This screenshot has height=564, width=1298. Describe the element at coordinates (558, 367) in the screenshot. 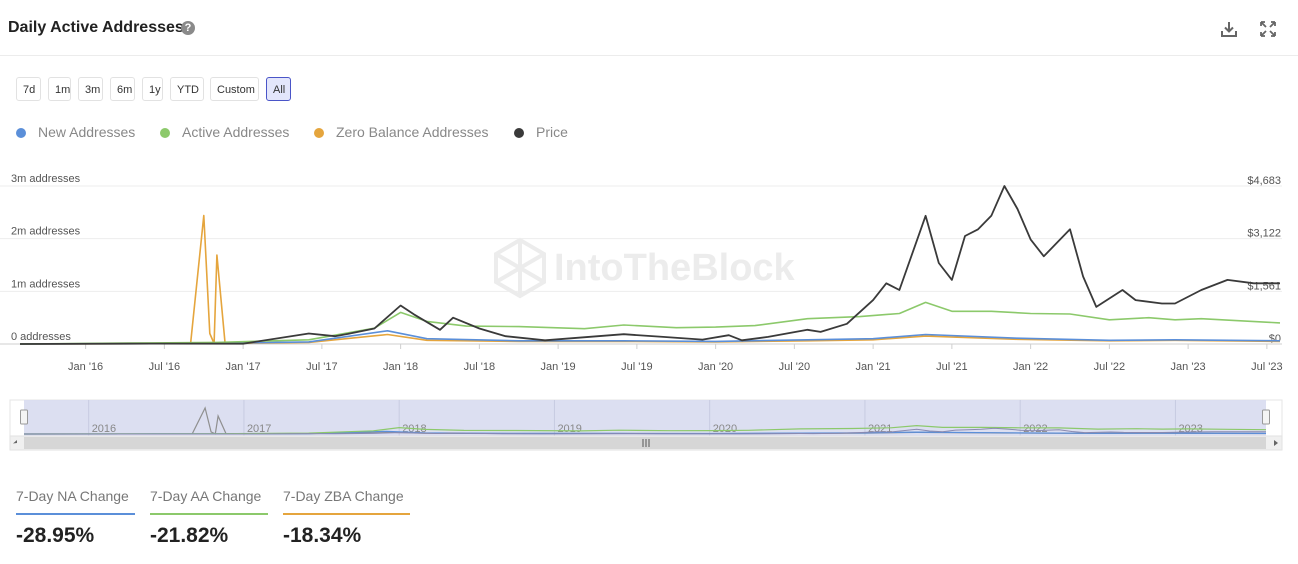

I see `x-tick-label: Jan '19` at that location.